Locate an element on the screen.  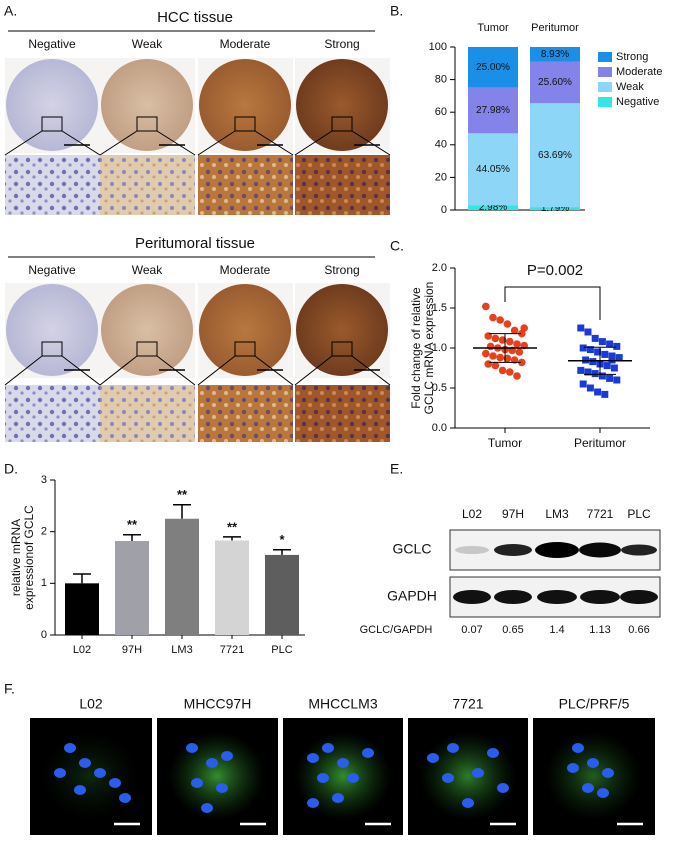
value-label: 2.98% is located at coordinates (493, 207).